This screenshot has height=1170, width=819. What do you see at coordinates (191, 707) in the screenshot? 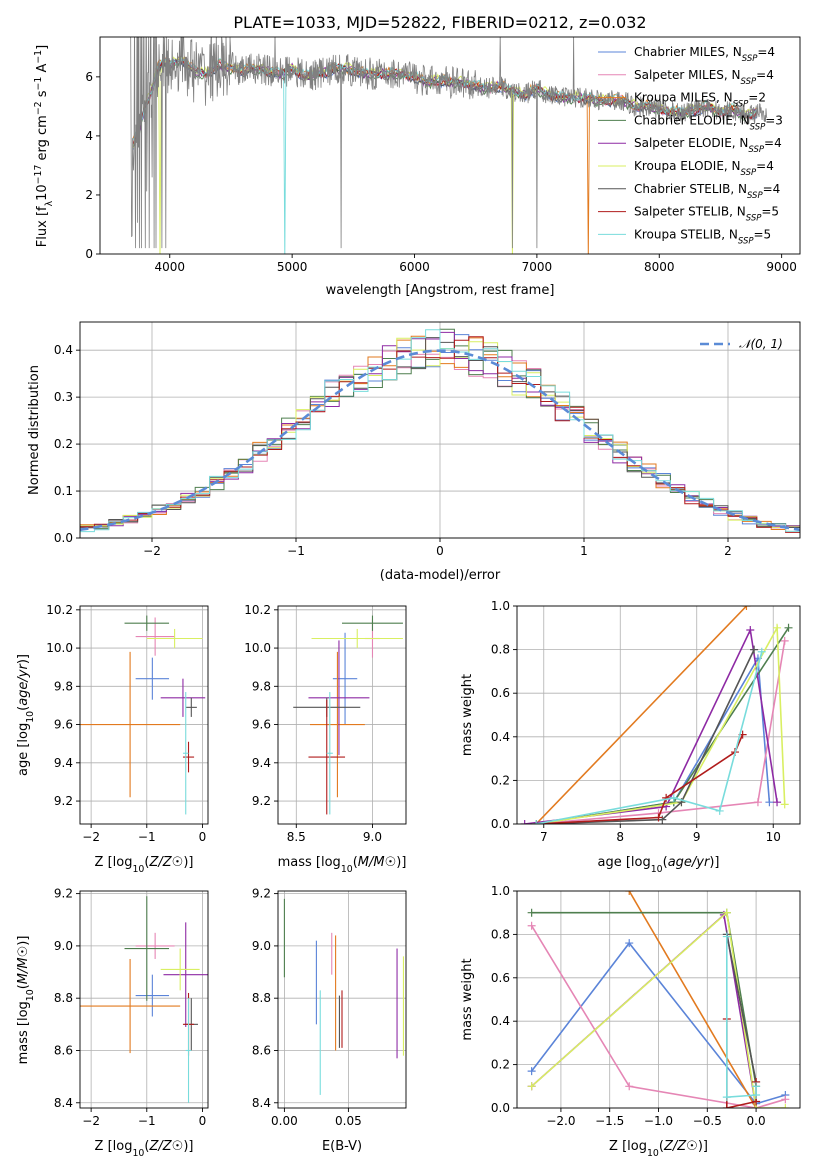
I see `errorbar-chabrier-stelib` at bounding box center [191, 707].